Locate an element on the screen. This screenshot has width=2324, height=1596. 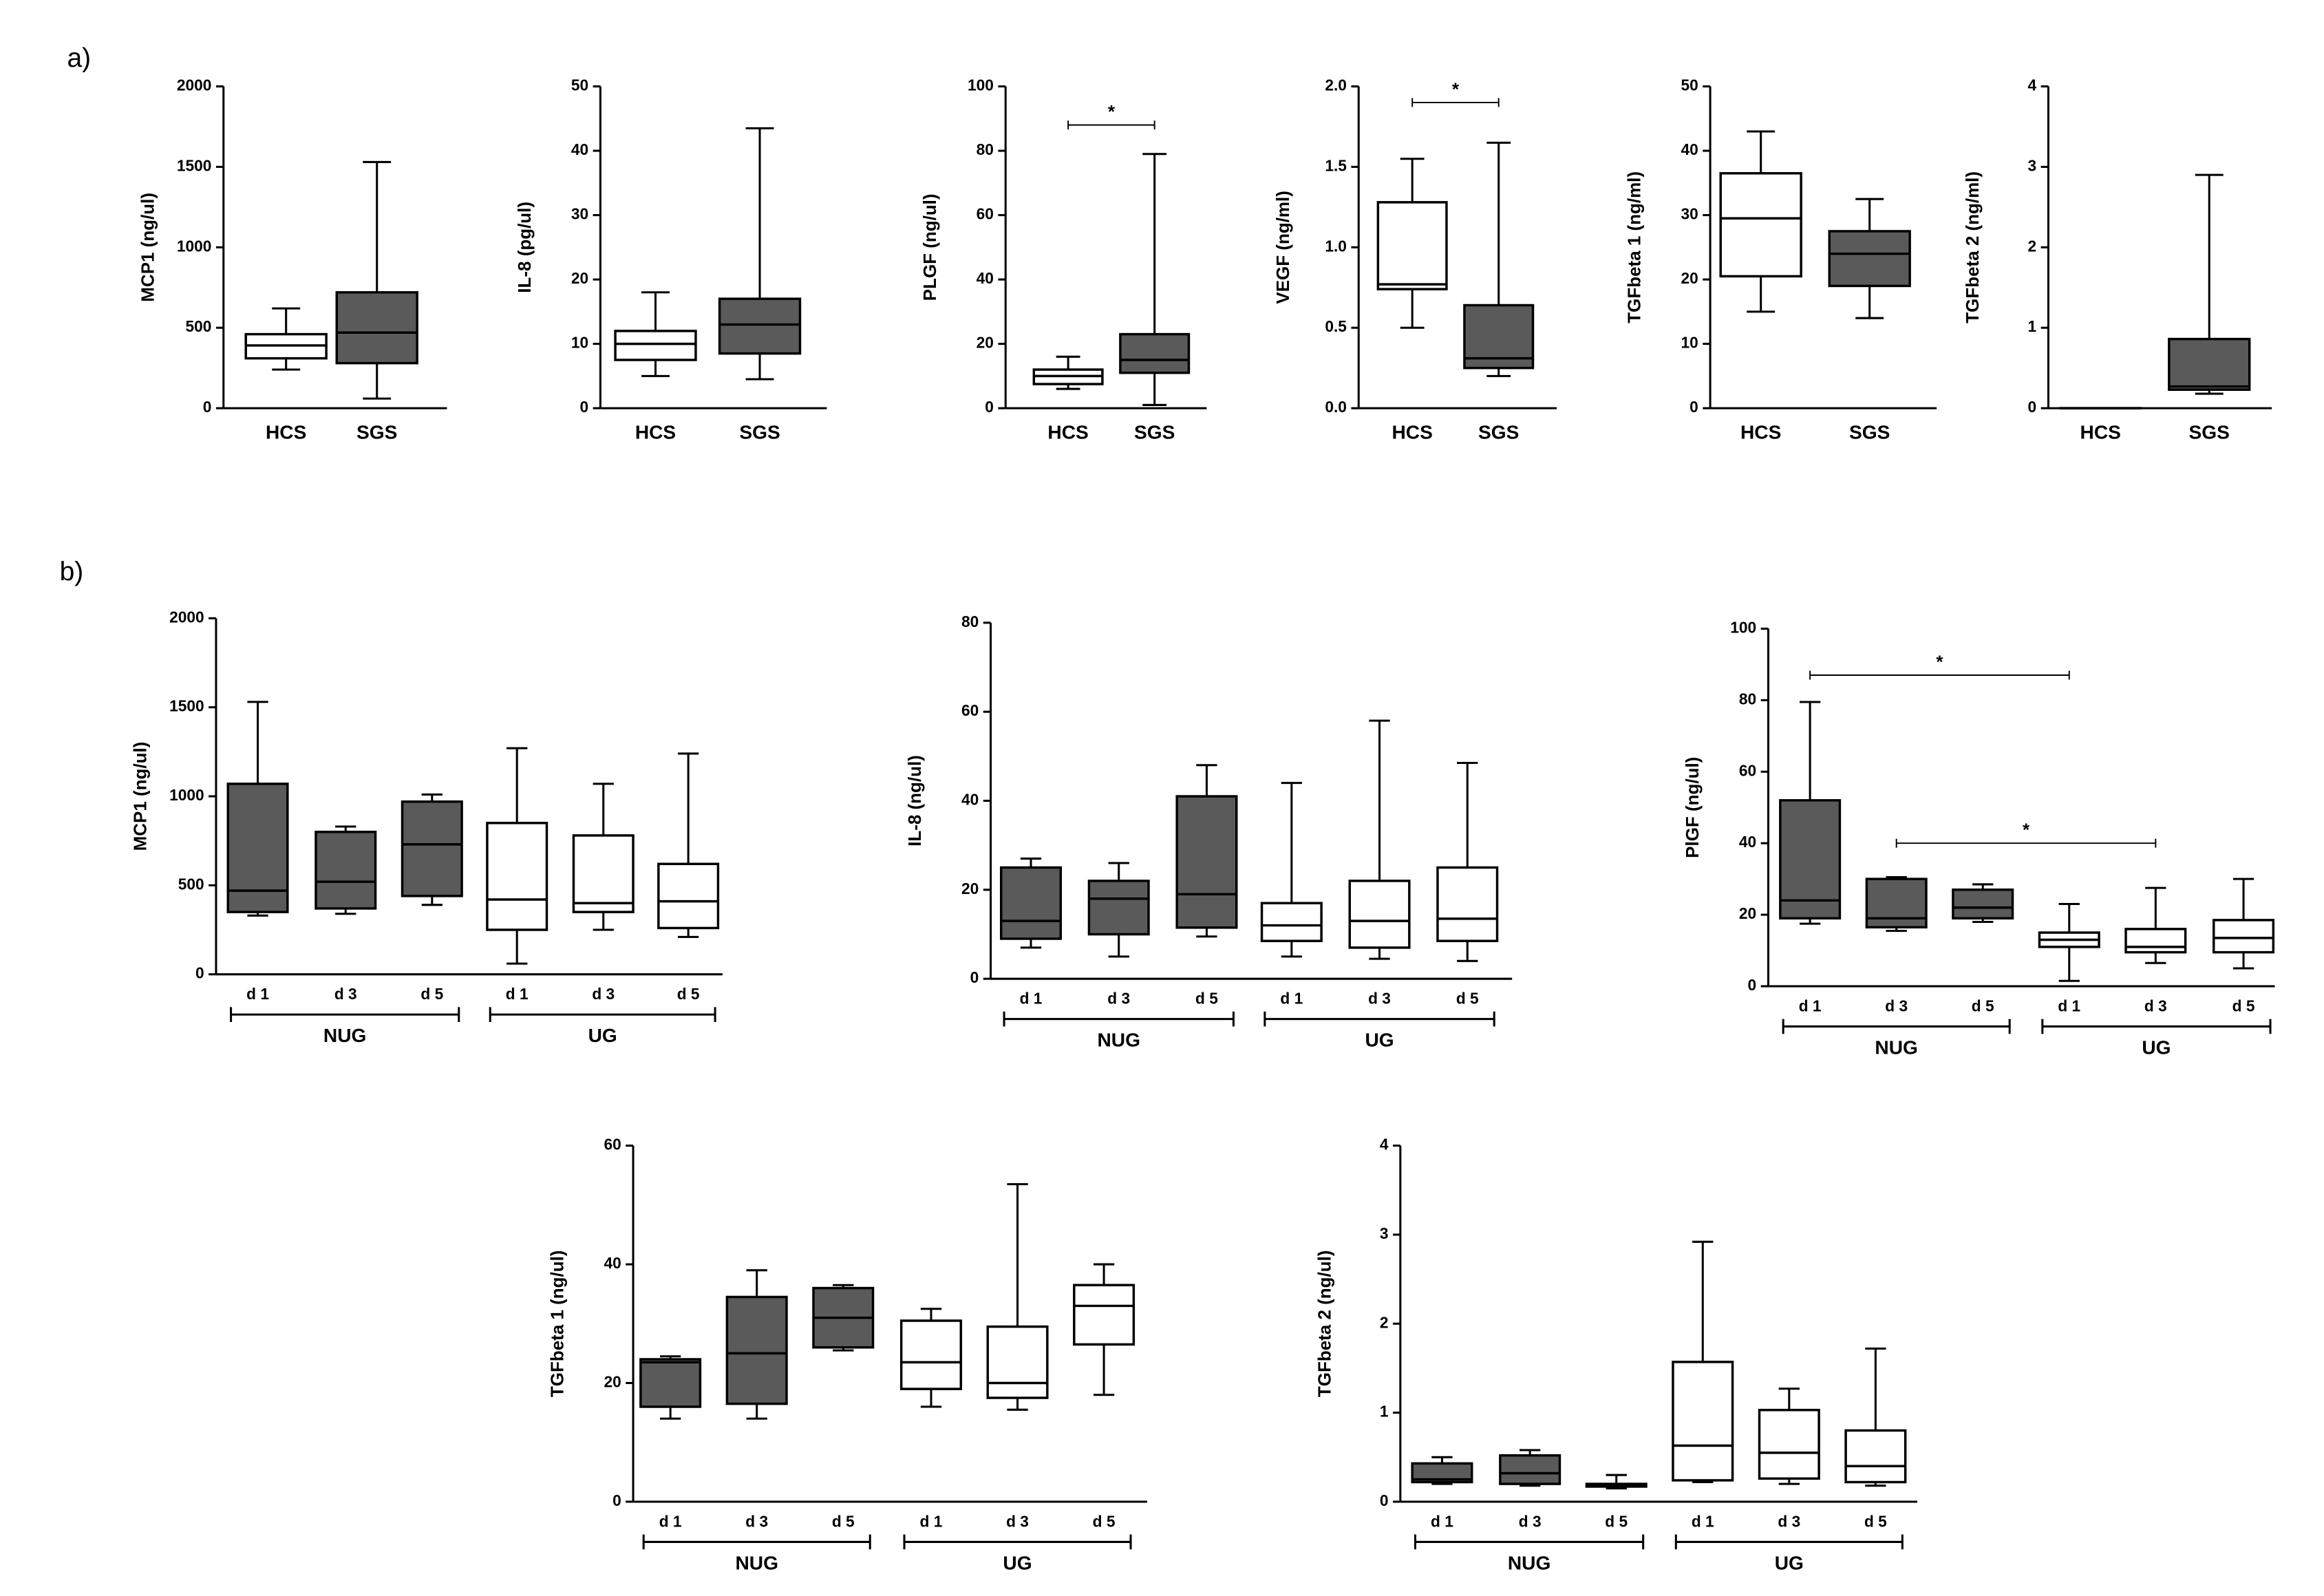
y-tick-label: 1500 is located at coordinates (194, 165).